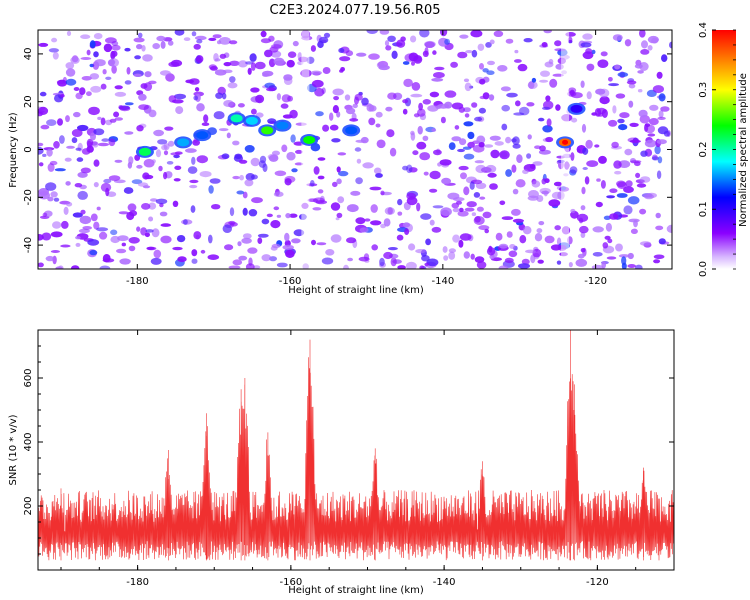  What do you see at coordinates (28, 197) in the screenshot?
I see `heatmap-y-tick-label: -20` at bounding box center [28, 197].